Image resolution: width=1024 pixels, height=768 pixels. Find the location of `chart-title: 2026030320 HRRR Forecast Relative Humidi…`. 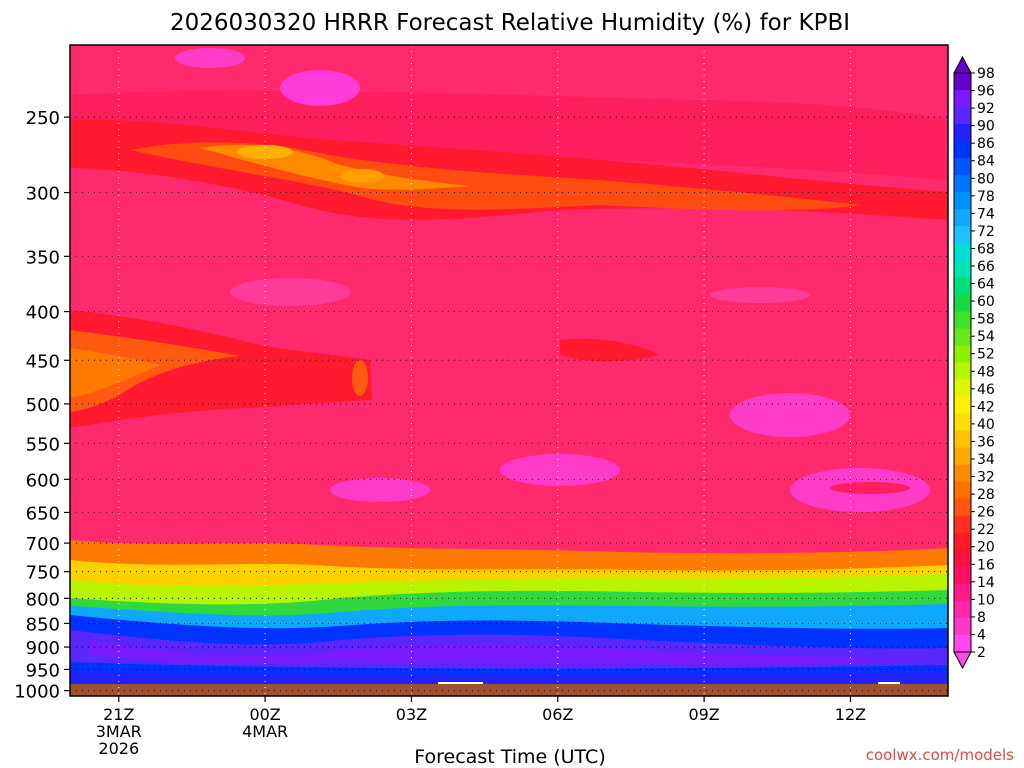

chart-title: 2026030320 HRRR Forecast Relative Humidi… is located at coordinates (510, 23).